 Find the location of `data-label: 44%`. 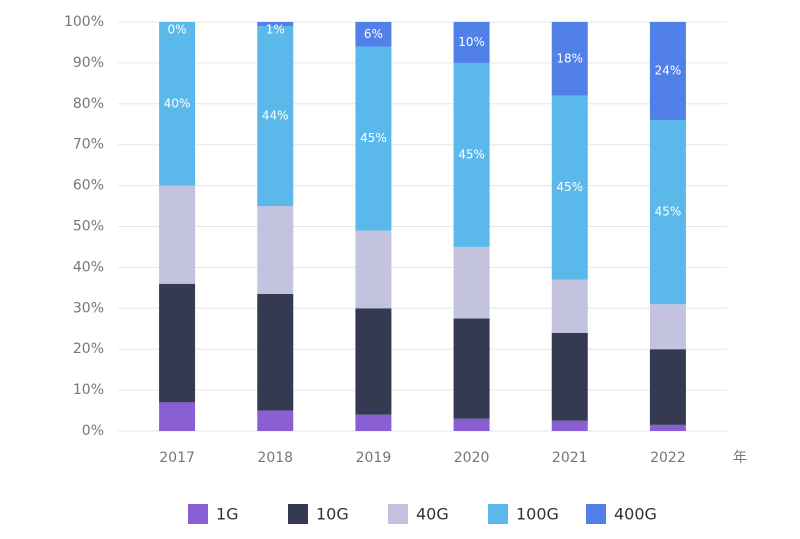

data-label: 44% is located at coordinates (275, 116).